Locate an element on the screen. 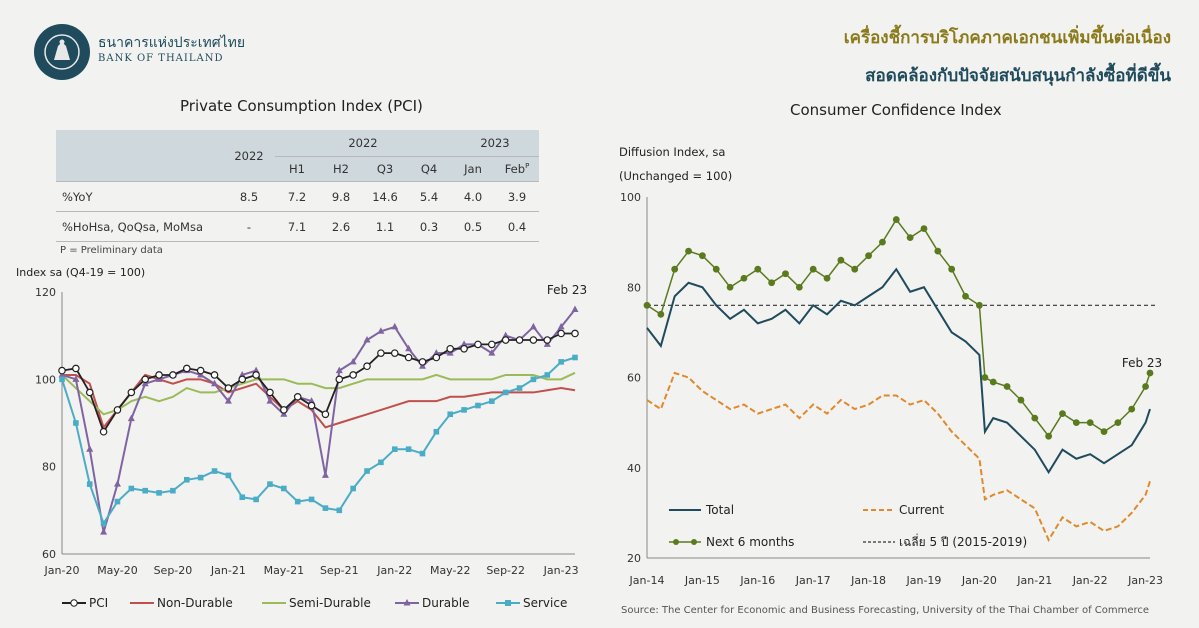  table-head-2022: 2022 is located at coordinates (363, 143).